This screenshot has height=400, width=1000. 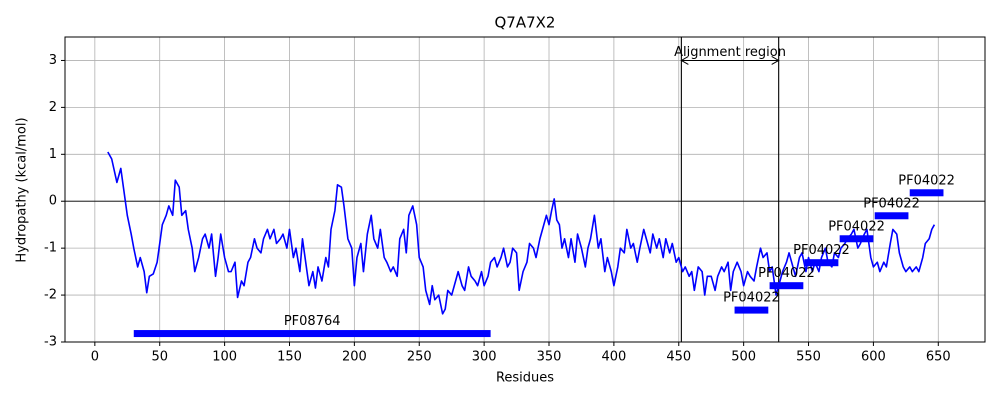 What do you see at coordinates (484, 357) in the screenshot?
I see `x-tick-label: 300` at bounding box center [484, 357].